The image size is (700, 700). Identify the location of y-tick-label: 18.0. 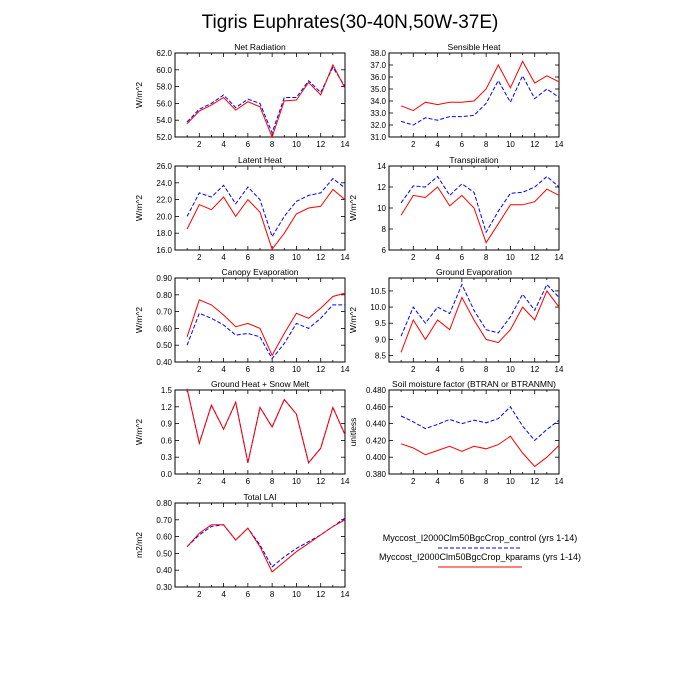
(164, 233).